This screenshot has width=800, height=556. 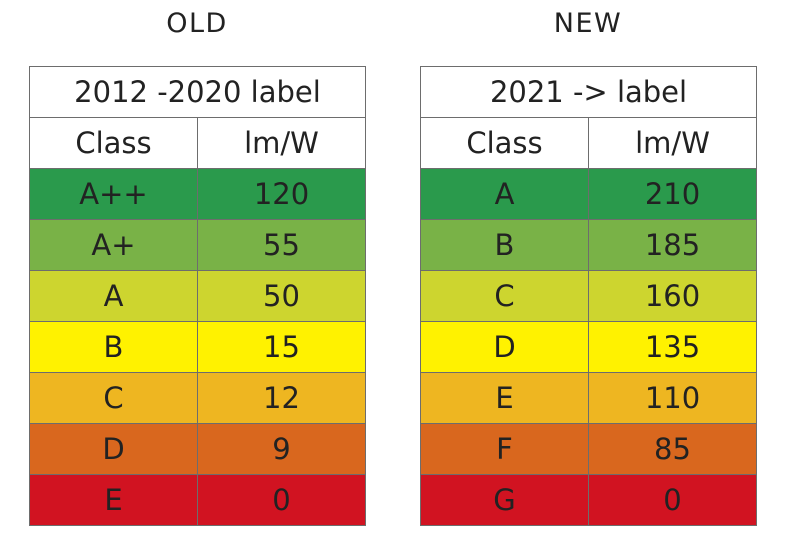 What do you see at coordinates (672, 347) in the screenshot?
I see `new-efficacy-cell: 135` at bounding box center [672, 347].